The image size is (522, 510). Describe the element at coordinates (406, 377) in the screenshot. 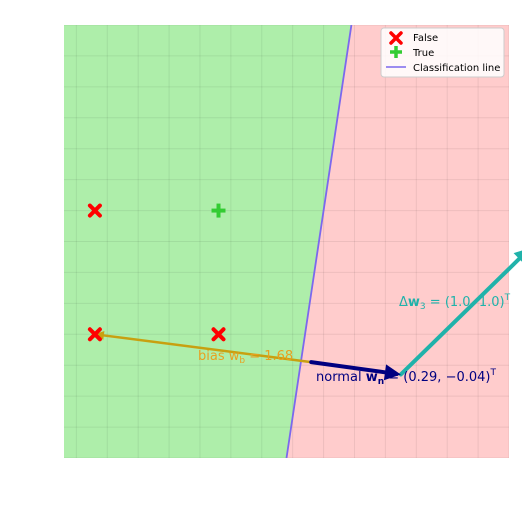

I see `normal-annotation: normal wn = (0.29, −0.04)T` at that location.